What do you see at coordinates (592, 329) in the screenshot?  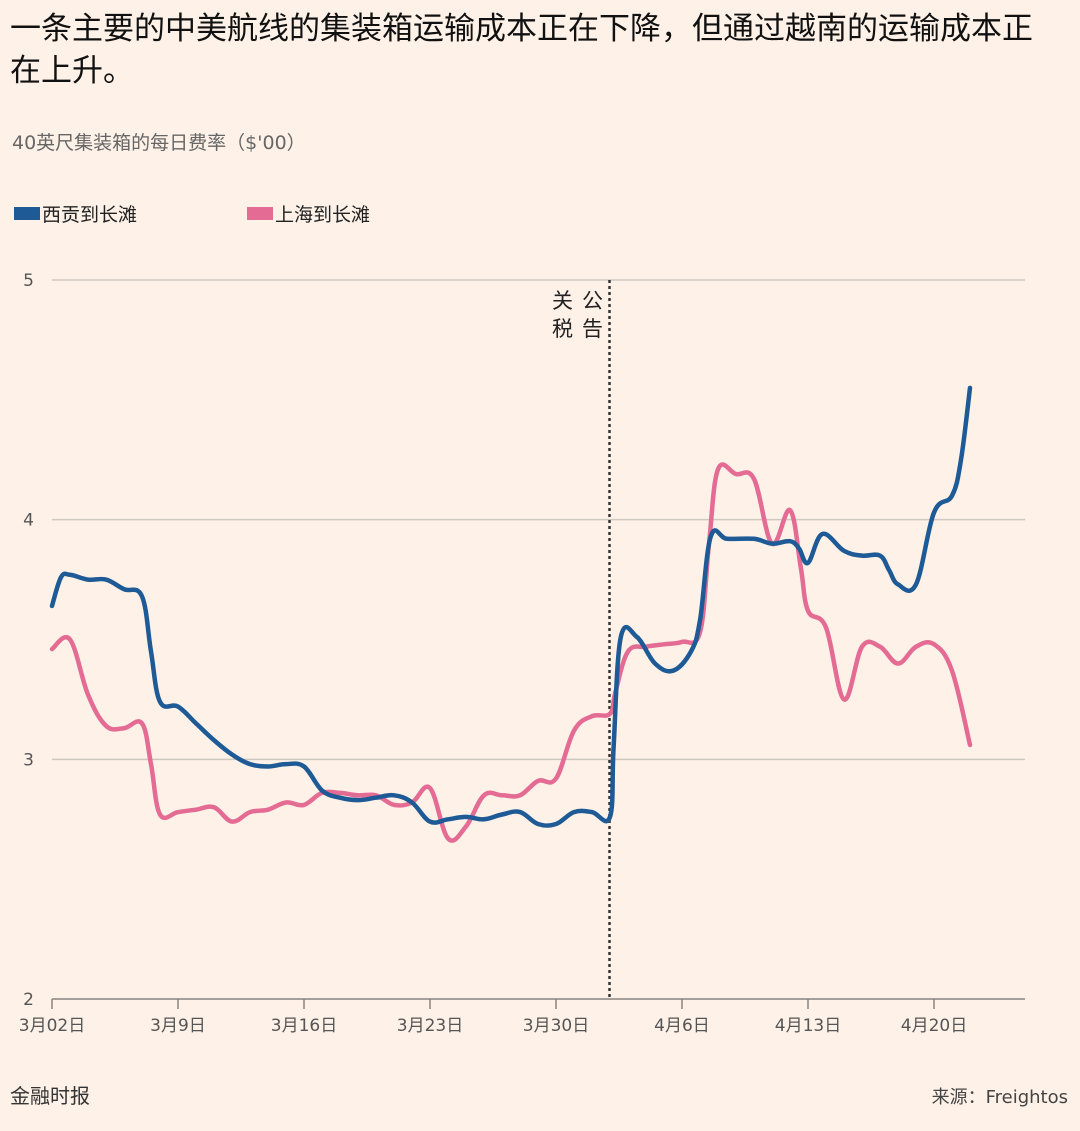 I see `annotation-label-announcement-char: 告` at bounding box center [592, 329].